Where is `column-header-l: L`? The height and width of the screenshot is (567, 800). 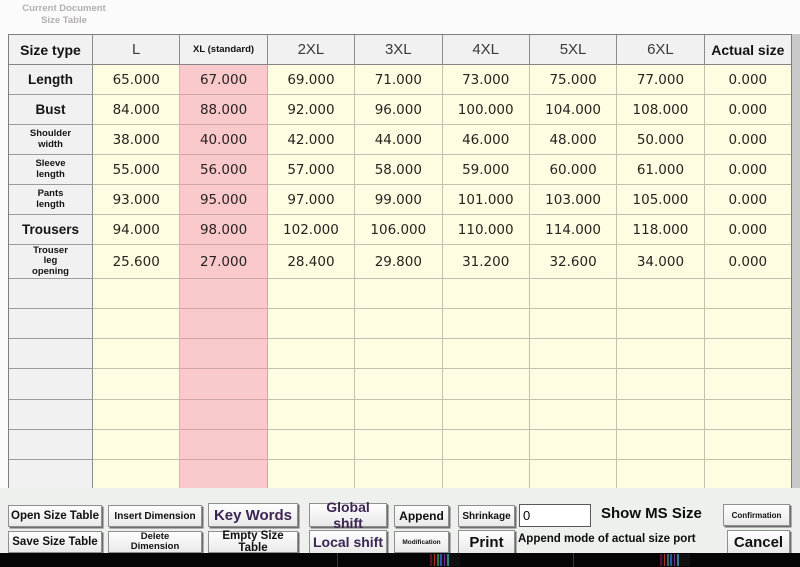 column-header-l: L is located at coordinates (137, 50).